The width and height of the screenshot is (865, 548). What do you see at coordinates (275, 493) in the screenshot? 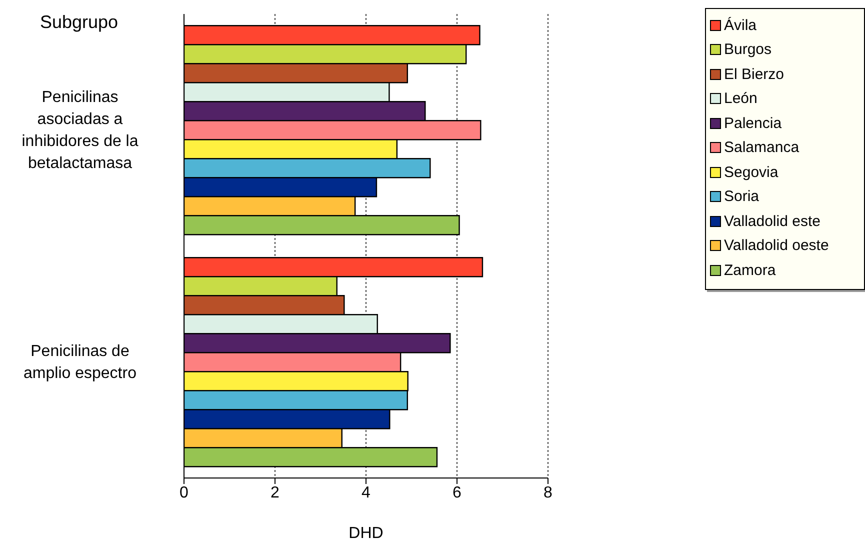
I see `x-tick-label: 2` at bounding box center [275, 493].